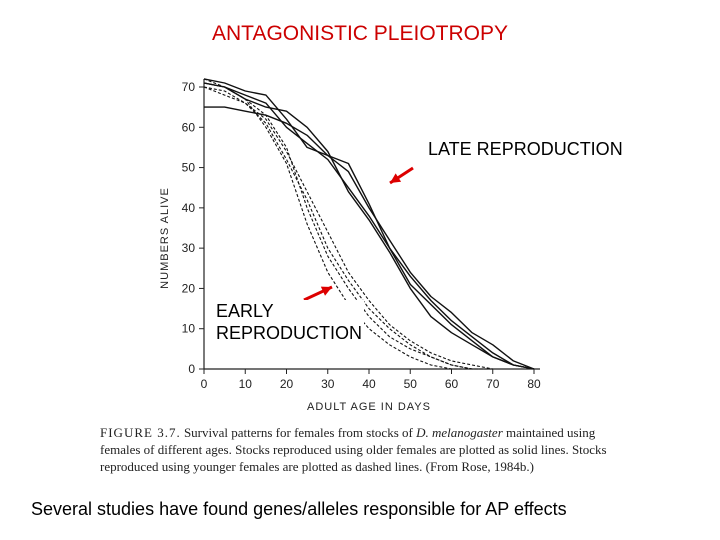 The image size is (720, 540). Describe the element at coordinates (534, 384) in the screenshot. I see `x-tick-label: 80` at that location.